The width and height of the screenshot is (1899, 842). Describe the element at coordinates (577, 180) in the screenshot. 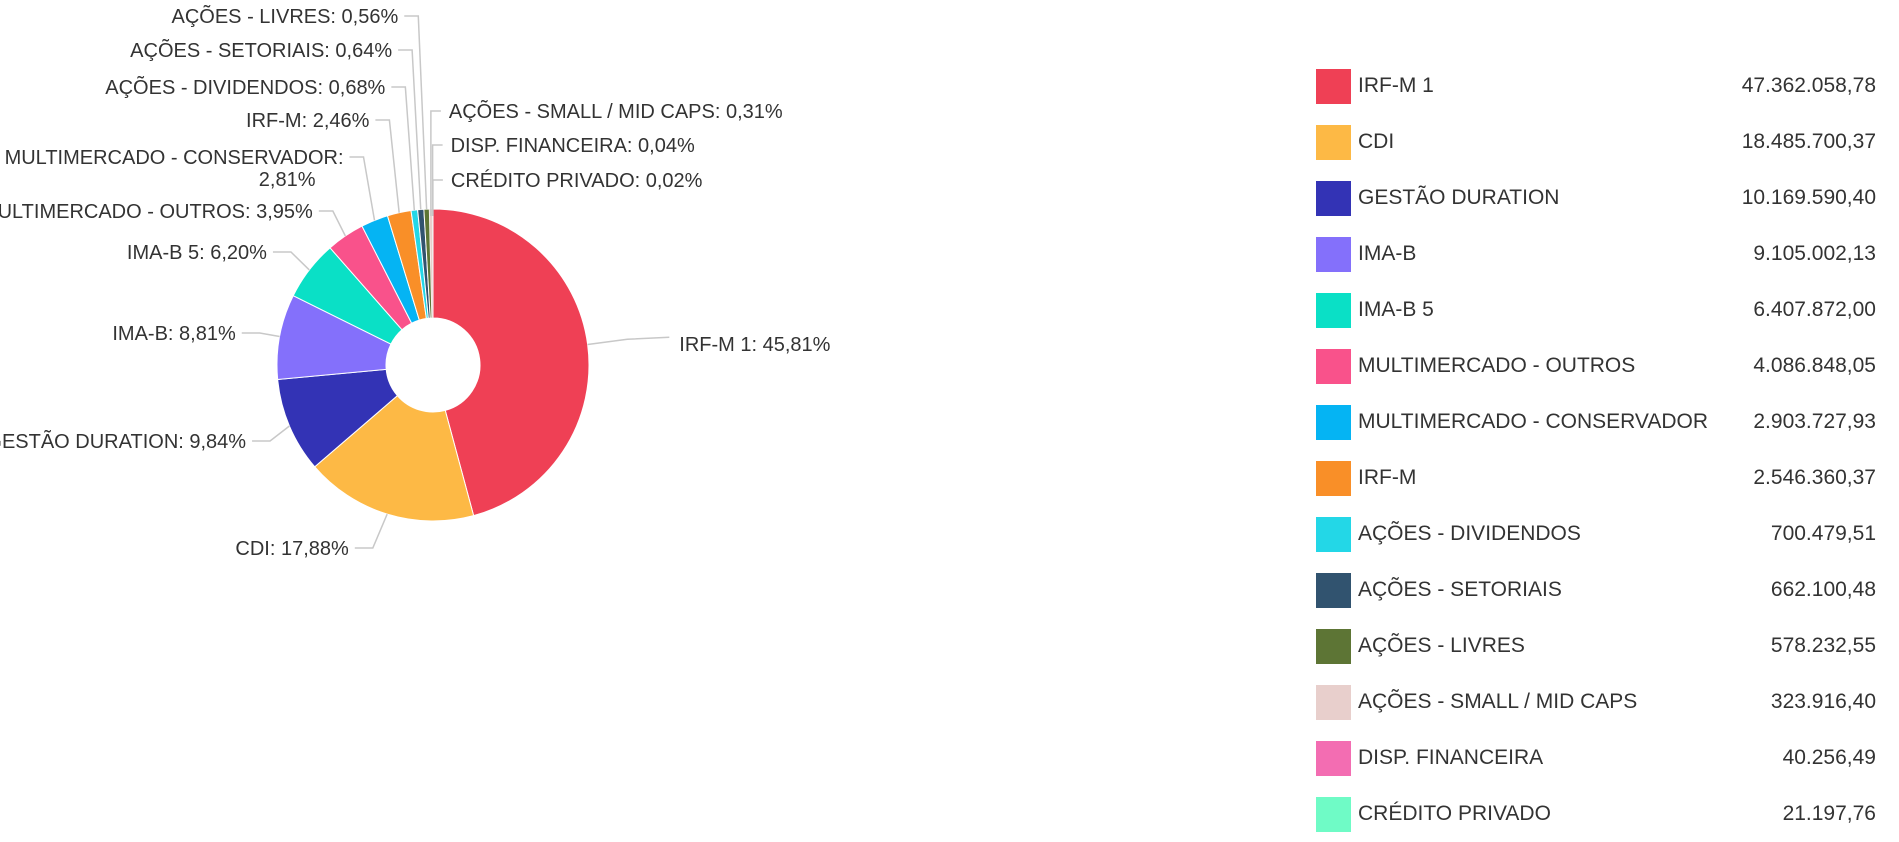

I see `data-label-credito-privado: CRÉDITO PRIVADO: 0,02%` at that location.